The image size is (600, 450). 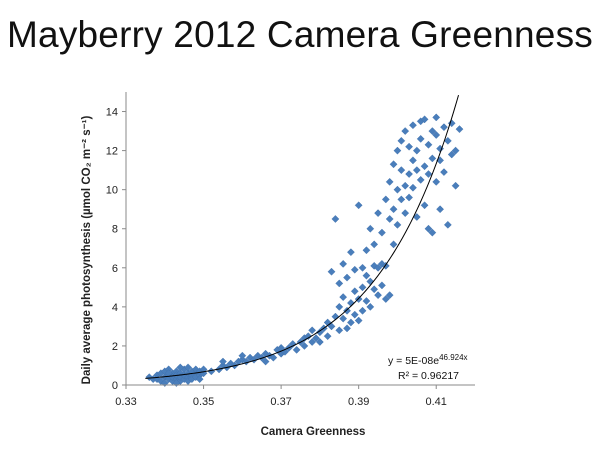 I want to click on trendline-equation-exponent: 46.924x, so click(x=453, y=357).